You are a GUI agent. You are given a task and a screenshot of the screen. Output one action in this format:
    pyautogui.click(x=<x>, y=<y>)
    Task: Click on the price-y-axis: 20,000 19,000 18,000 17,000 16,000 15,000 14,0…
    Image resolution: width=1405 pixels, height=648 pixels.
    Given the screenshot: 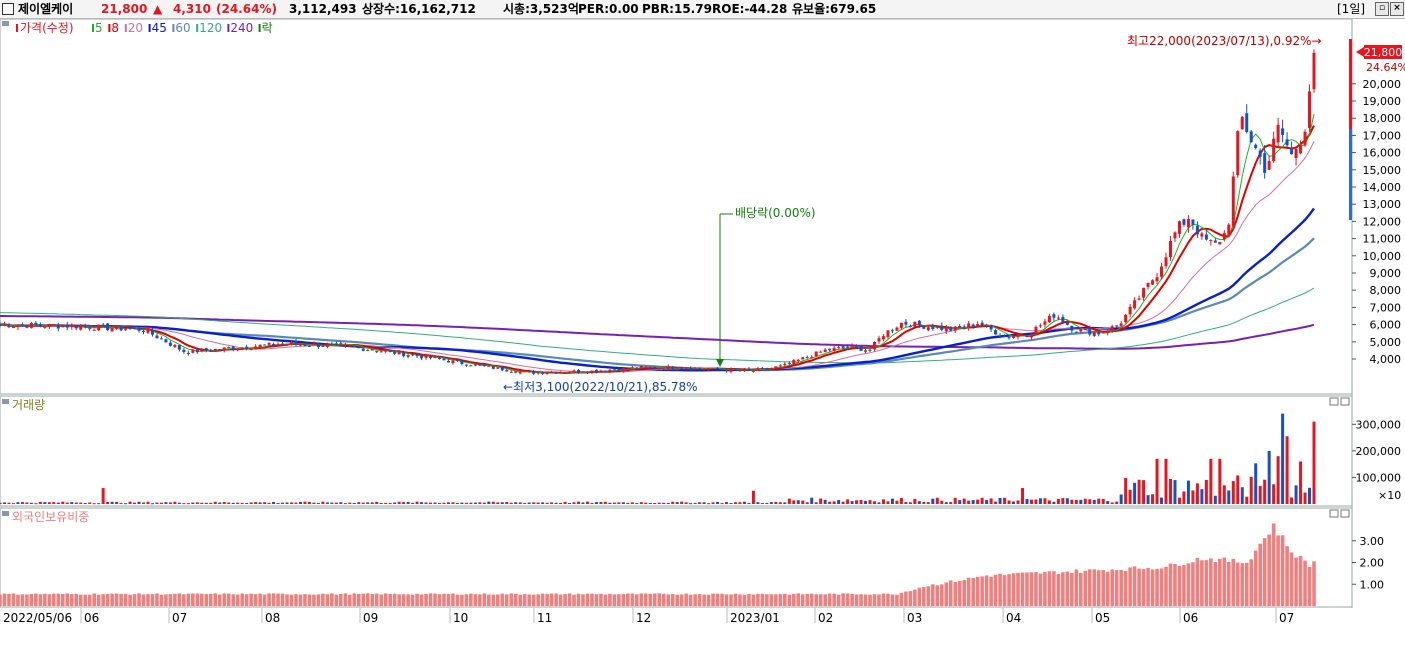 What is the action you would take?
    pyautogui.click(x=1376, y=222)
    